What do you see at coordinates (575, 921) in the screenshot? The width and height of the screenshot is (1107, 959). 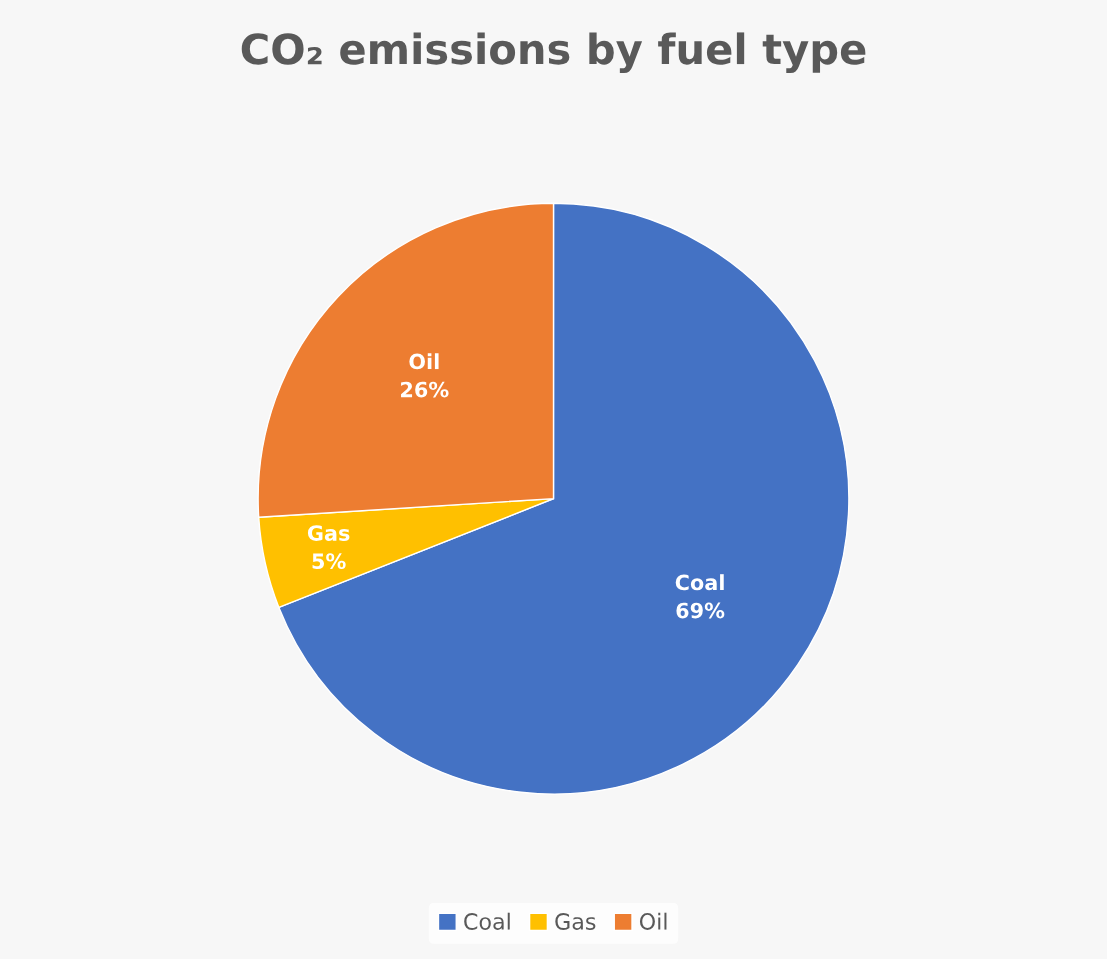 I see `legend-label: Gas` at bounding box center [575, 921].